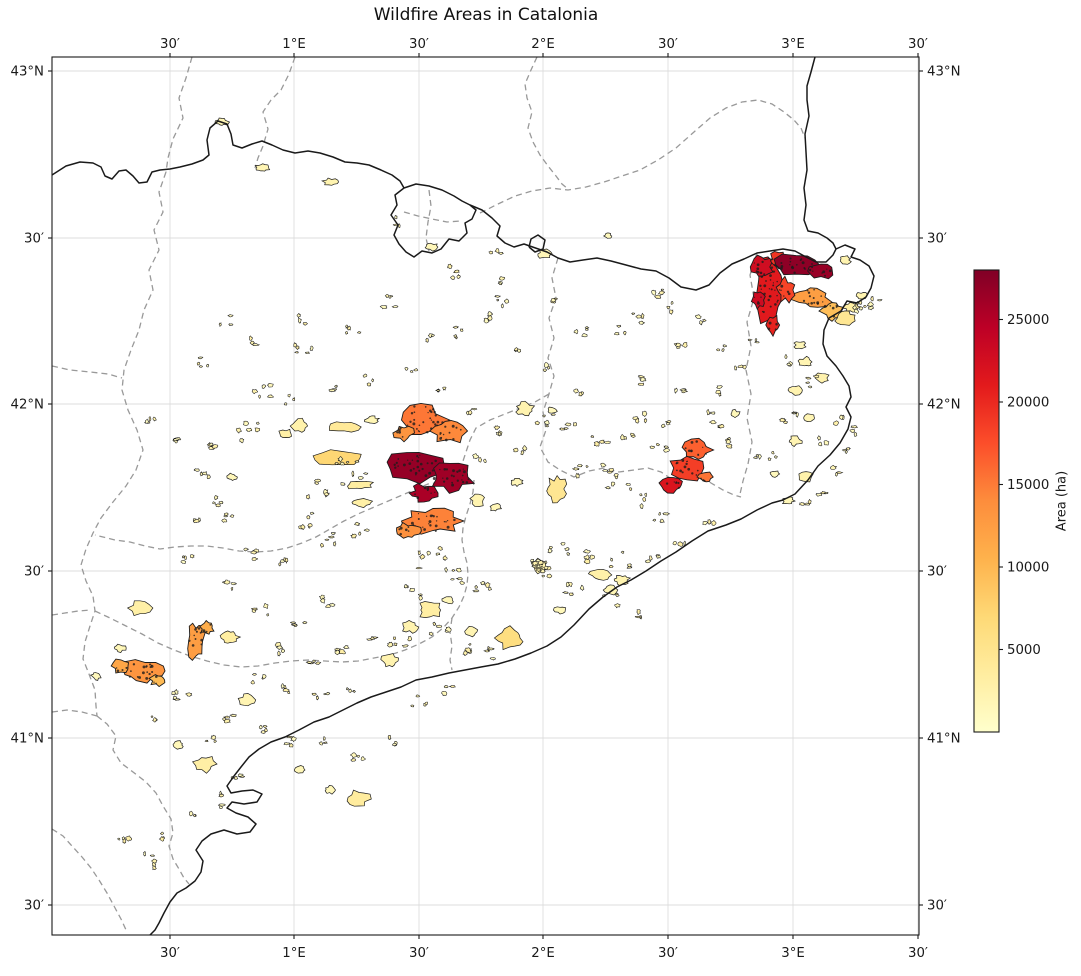 Image resolution: width=1081 pixels, height=976 pixels. Describe the element at coordinates (1024, 650) in the screenshot. I see `colorbar-tick-label: 5000` at that location.